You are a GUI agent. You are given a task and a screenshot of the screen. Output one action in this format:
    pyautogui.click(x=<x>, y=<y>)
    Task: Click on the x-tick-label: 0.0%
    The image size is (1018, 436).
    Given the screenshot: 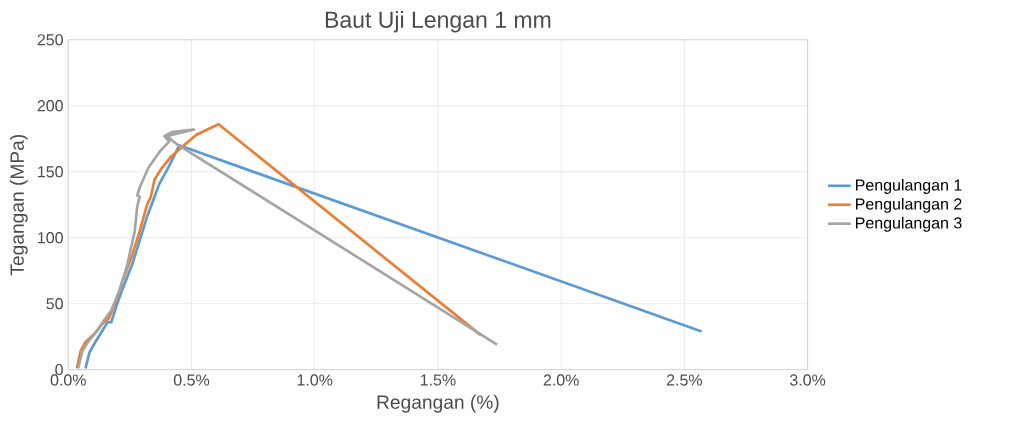 What is the action you would take?
    pyautogui.click(x=68, y=380)
    